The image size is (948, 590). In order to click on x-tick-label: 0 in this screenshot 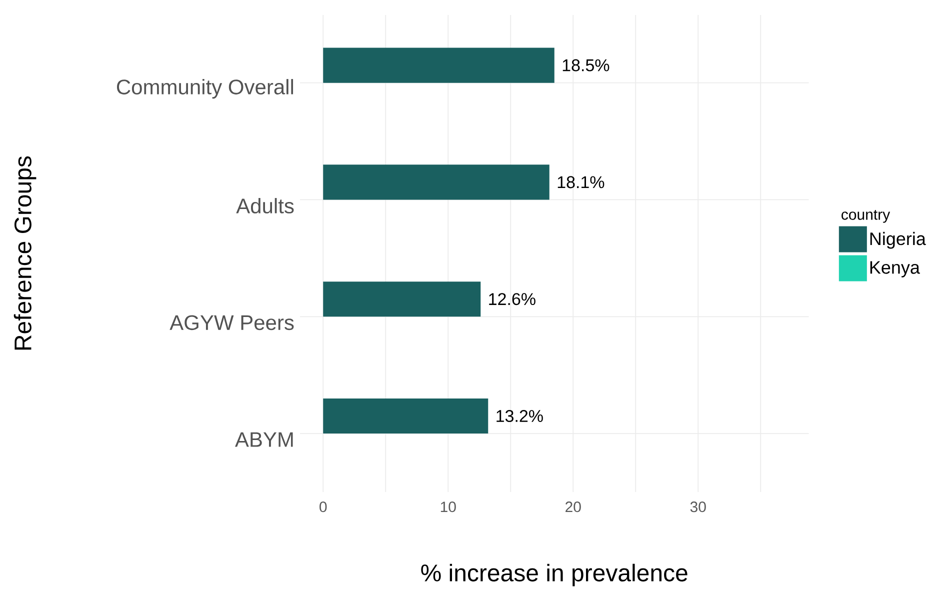, I will do `click(323, 507)`.